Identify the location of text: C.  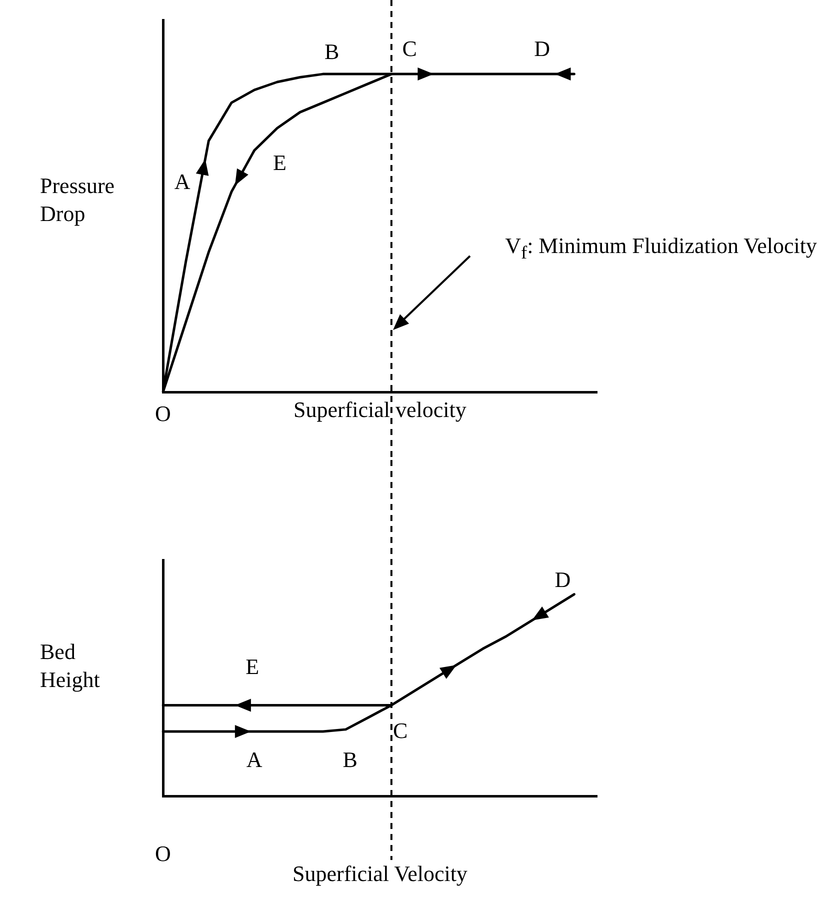
(409, 48).